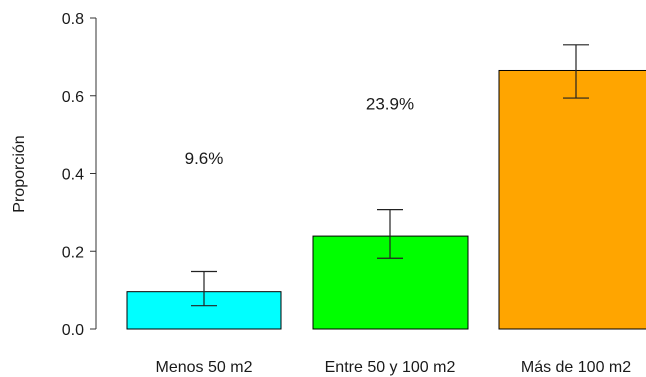  Describe the element at coordinates (73, 252) in the screenshot. I see `y-tick-label: 0.2` at that location.